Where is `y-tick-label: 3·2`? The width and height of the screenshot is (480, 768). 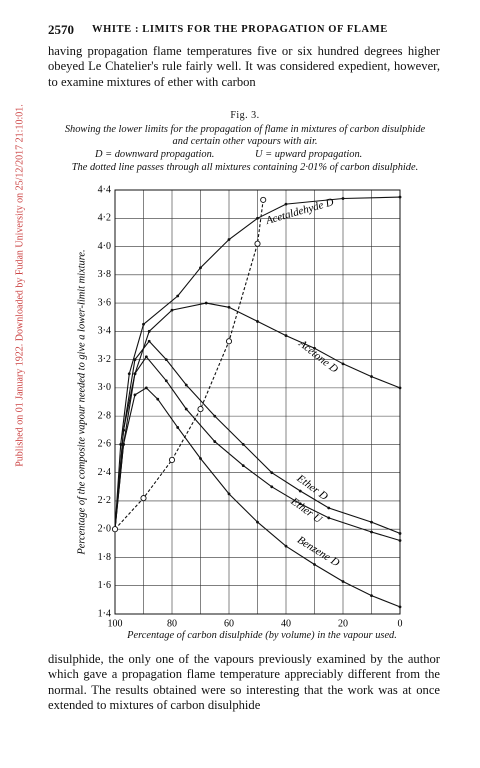
y-tick-label: 3·2 is located at coordinates (104, 359).